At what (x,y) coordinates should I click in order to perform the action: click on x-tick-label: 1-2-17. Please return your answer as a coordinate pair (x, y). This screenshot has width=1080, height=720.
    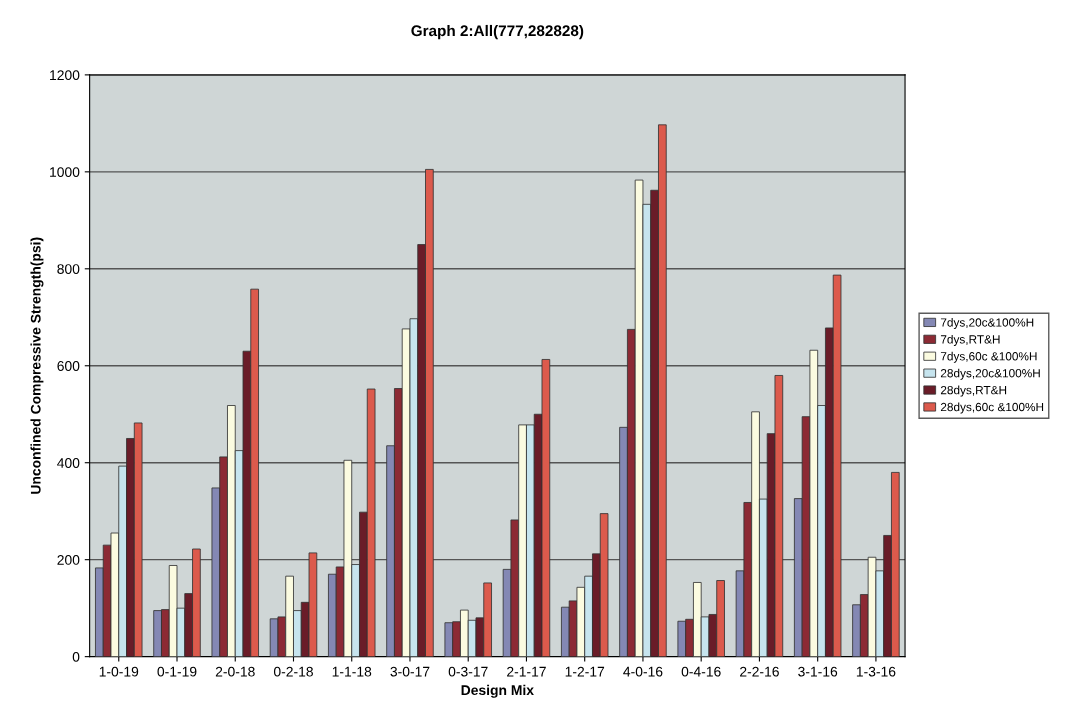
    Looking at the image, I should click on (585, 671).